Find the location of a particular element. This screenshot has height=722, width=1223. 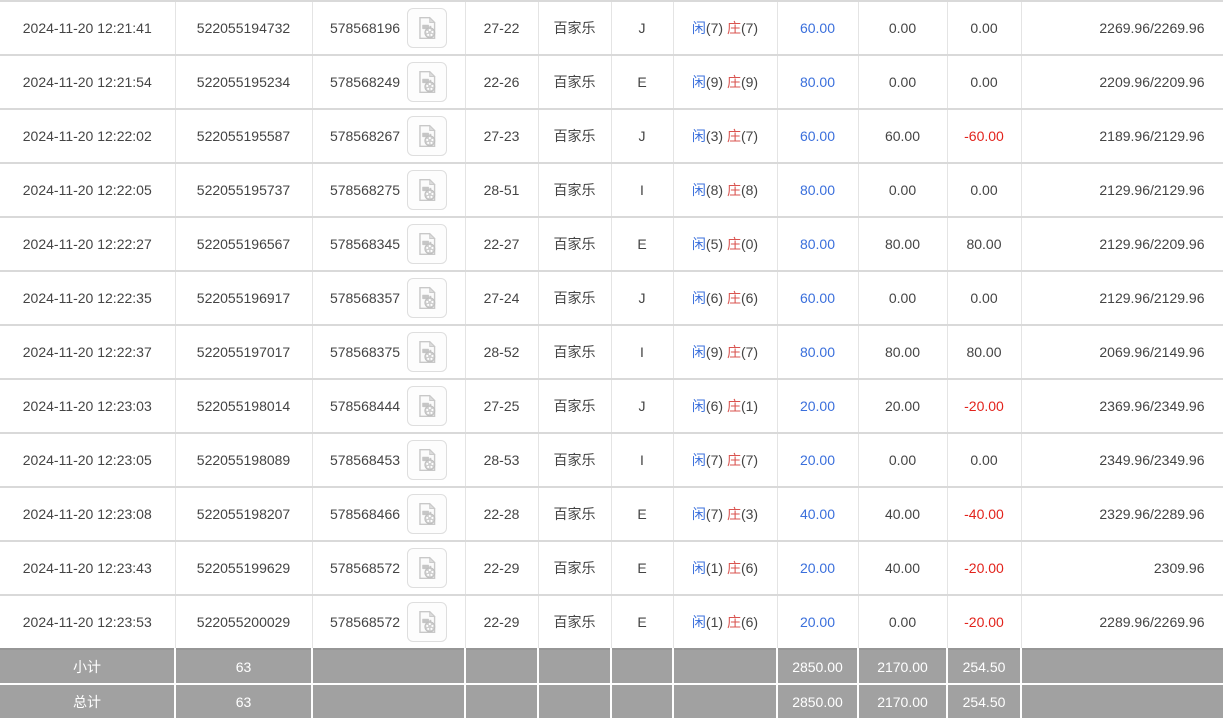

win-loss-cell: -20.00 is located at coordinates (984, 567).